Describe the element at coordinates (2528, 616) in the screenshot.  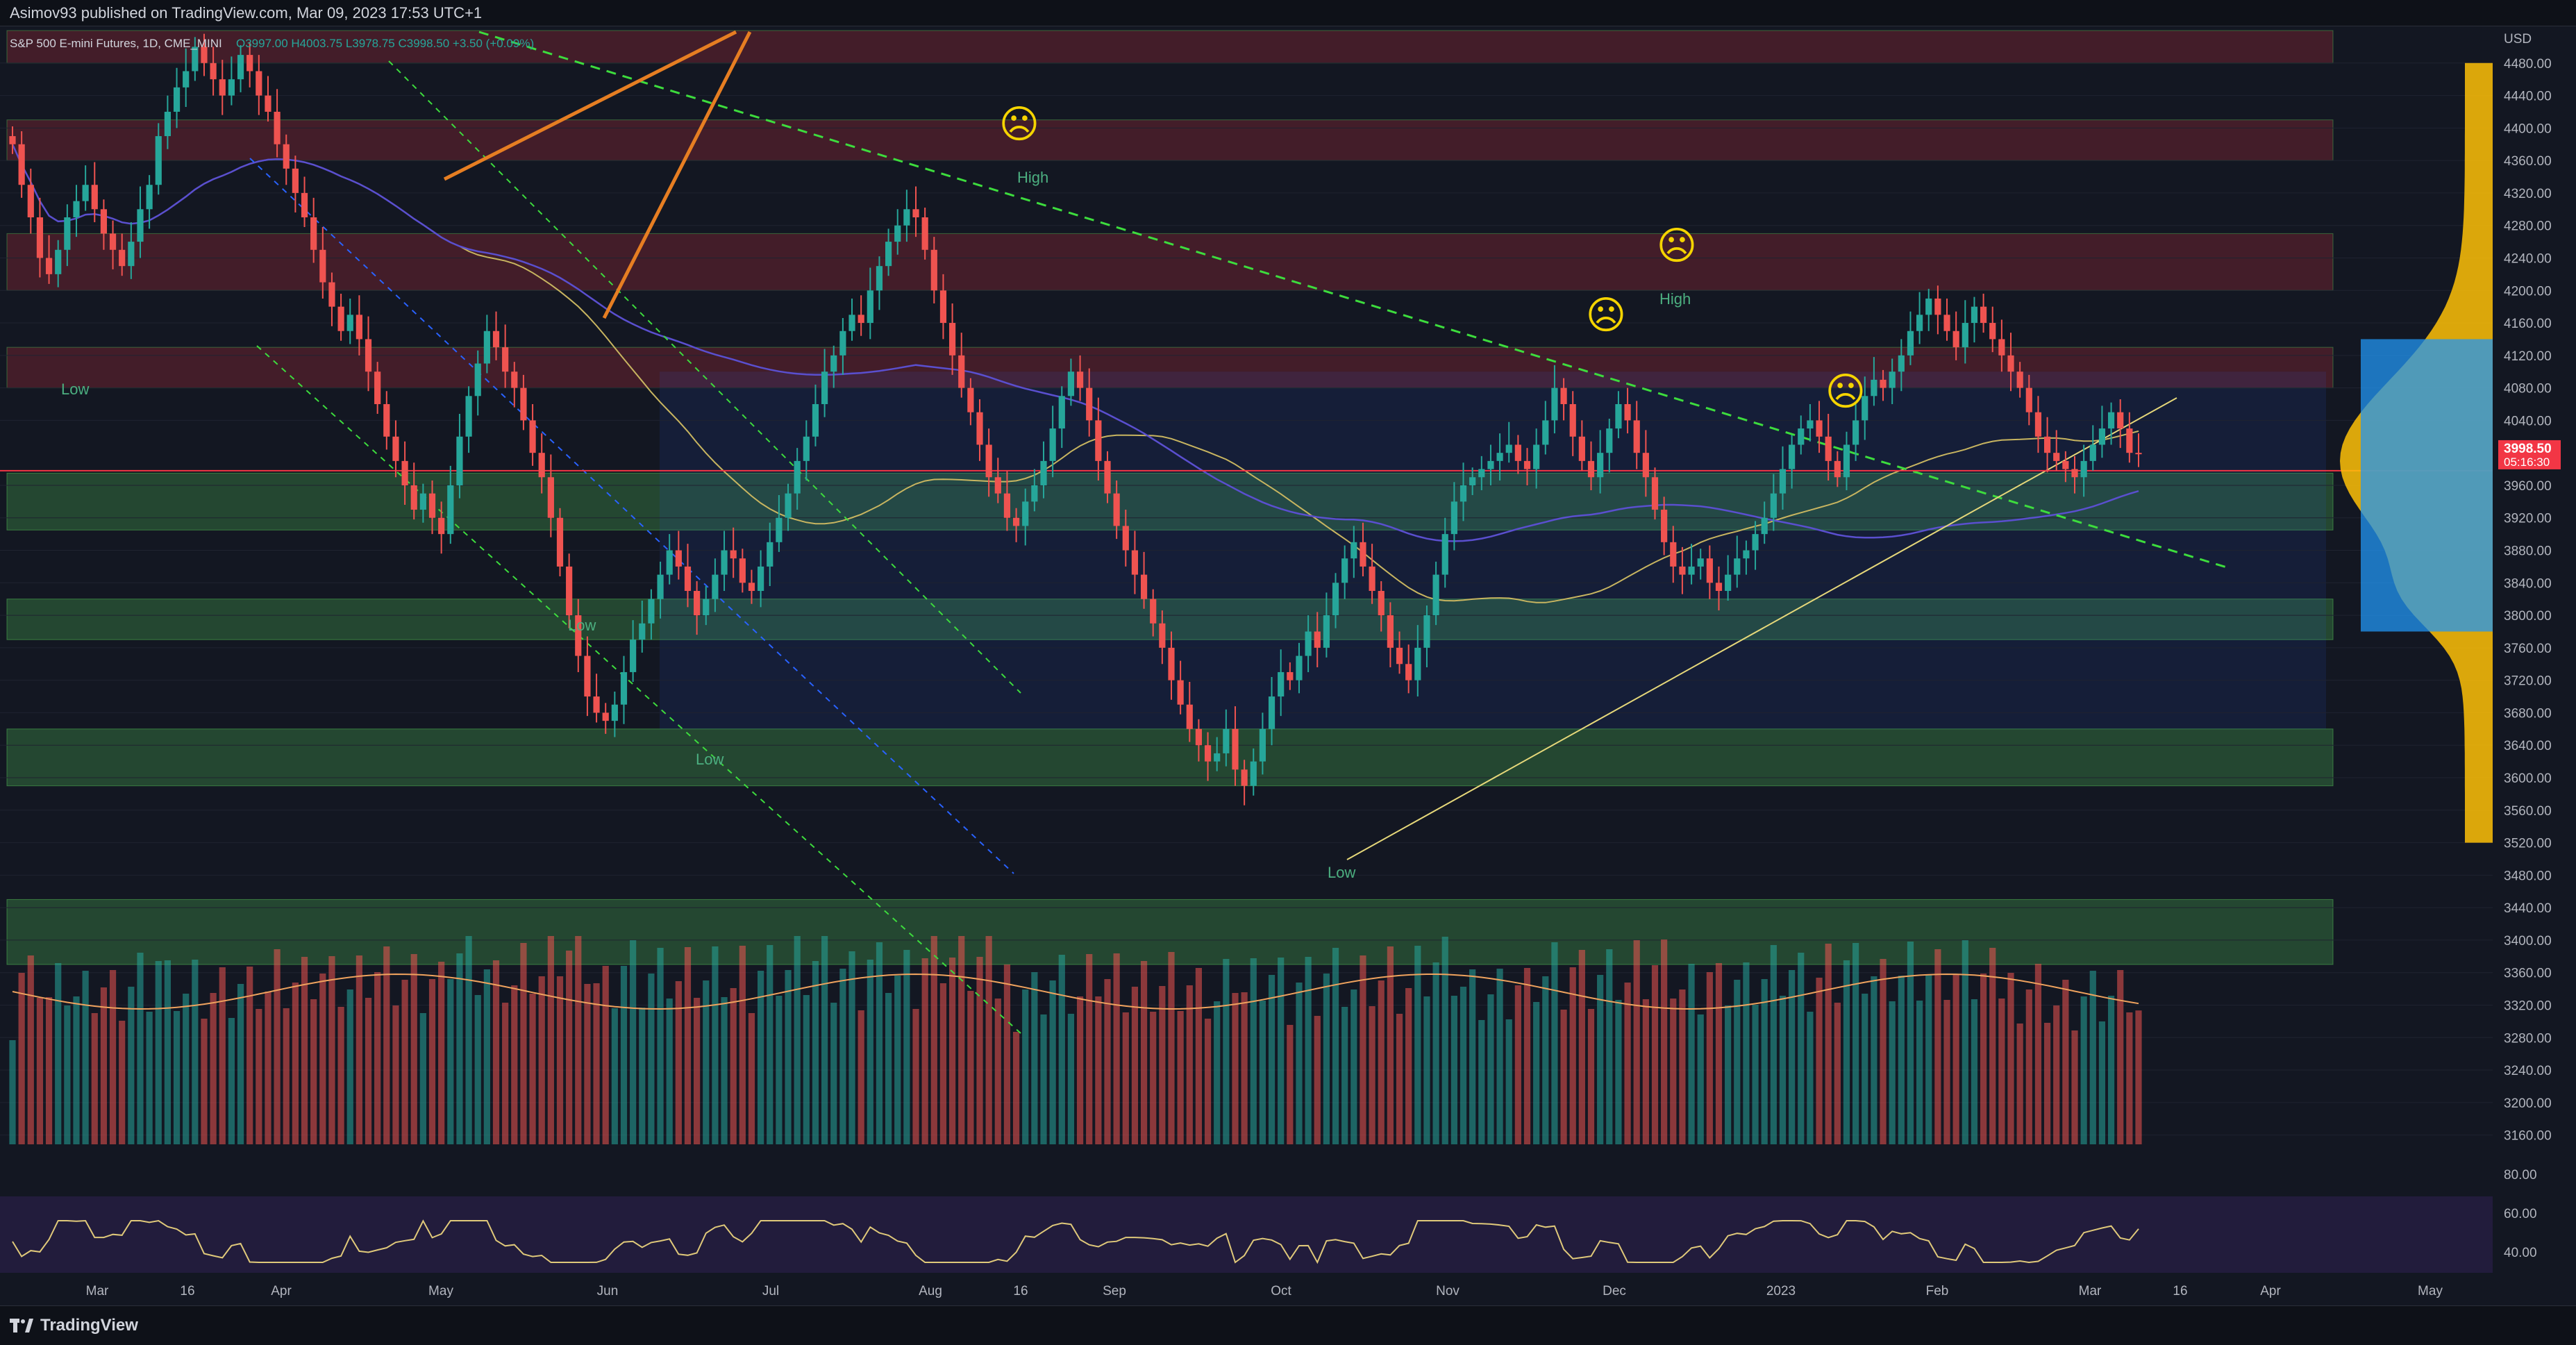
I see `price-tick-label: 3800.00` at that location.